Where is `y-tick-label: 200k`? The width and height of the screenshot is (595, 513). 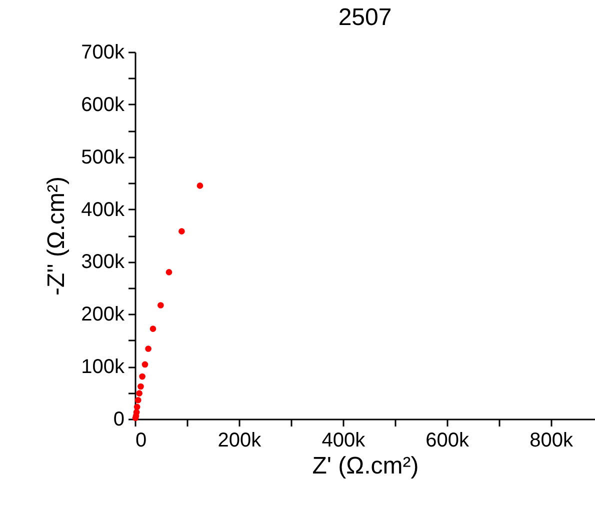
y-tick-label: 200k is located at coordinates (103, 315).